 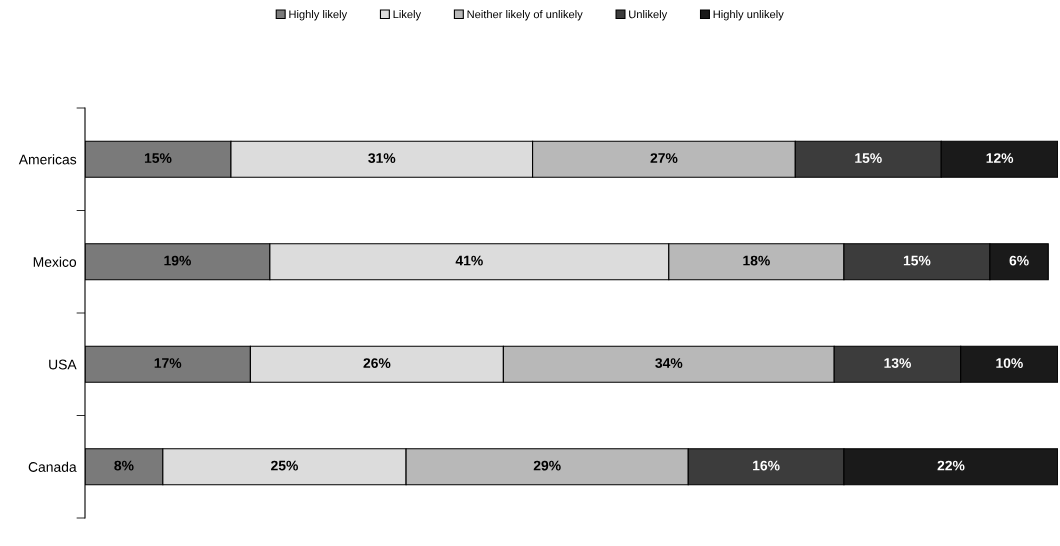 What do you see at coordinates (897, 363) in the screenshot?
I see `data-label: 13%` at bounding box center [897, 363].